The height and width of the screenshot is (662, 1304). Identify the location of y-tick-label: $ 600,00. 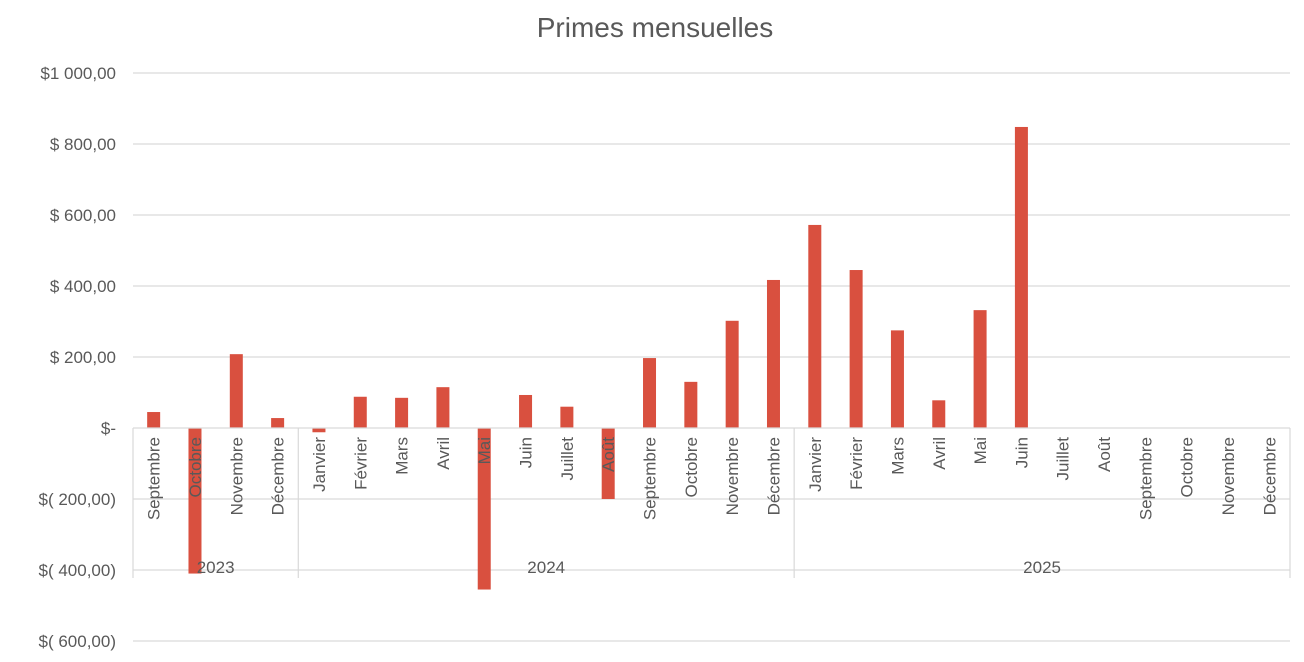
(83, 215).